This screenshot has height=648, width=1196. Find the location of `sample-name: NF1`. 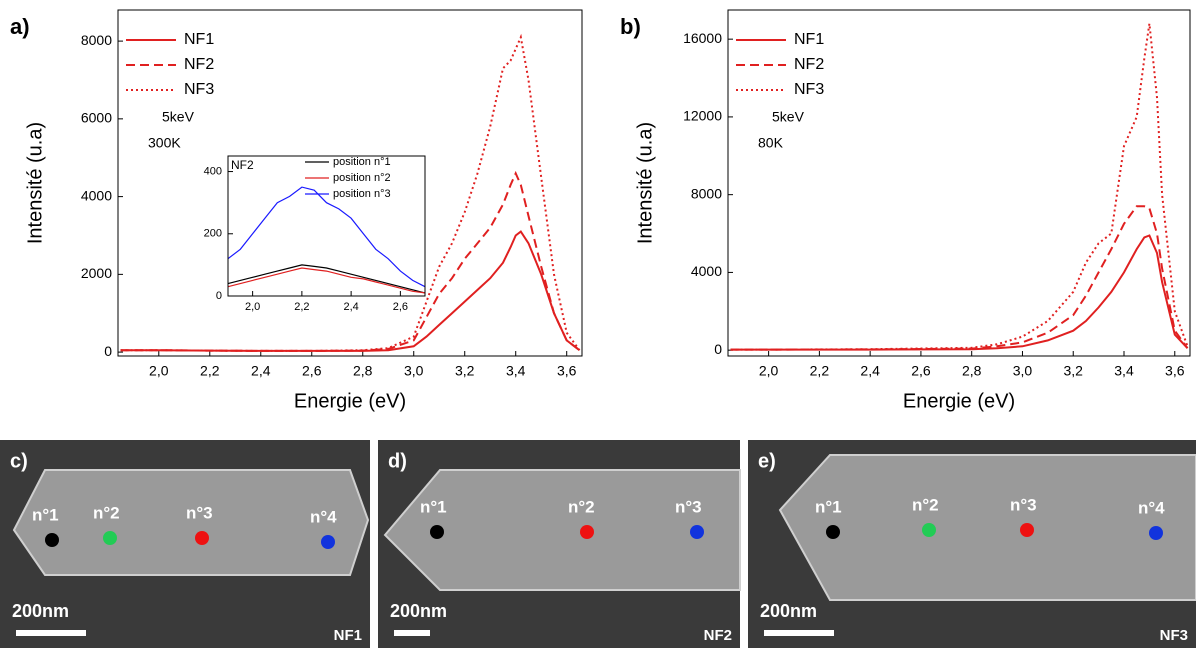

sample-name: NF1 is located at coordinates (348, 635).